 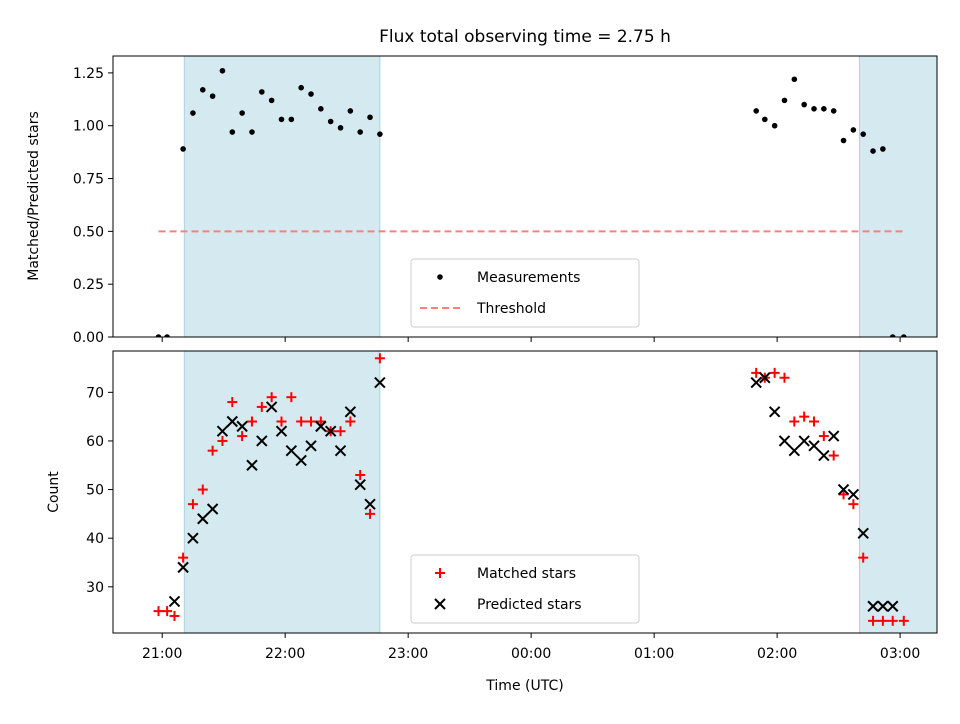 What do you see at coordinates (88, 232) in the screenshot?
I see `y-tick-label: 0.50` at bounding box center [88, 232].